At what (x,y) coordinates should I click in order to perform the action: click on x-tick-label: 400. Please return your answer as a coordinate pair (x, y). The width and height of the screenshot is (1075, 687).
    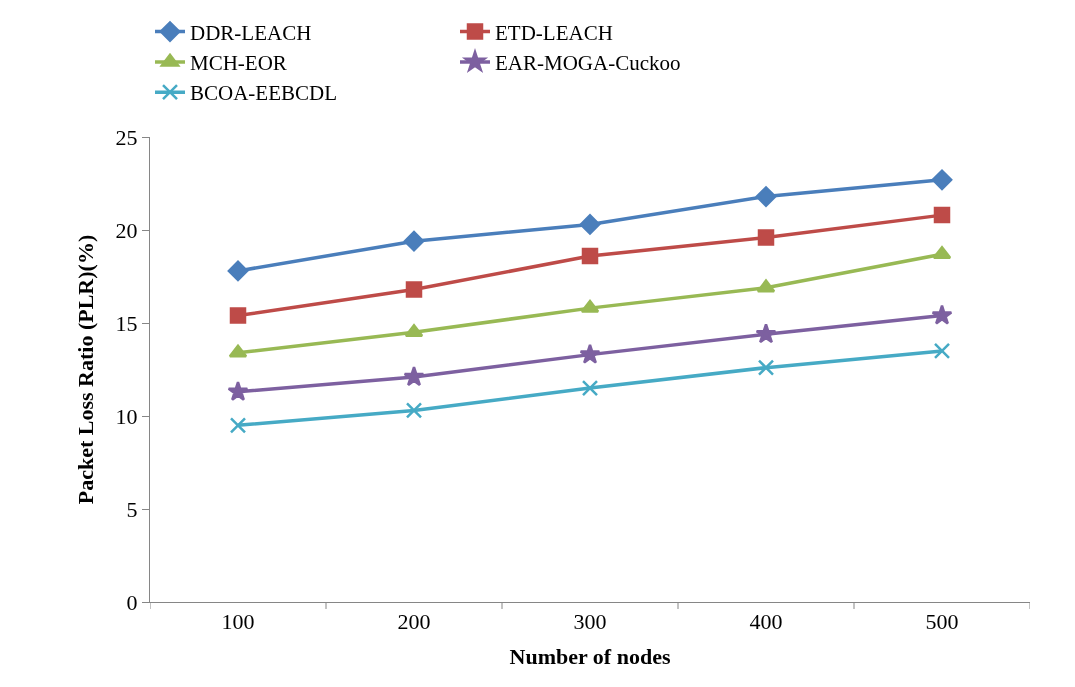
    Looking at the image, I should click on (766, 622).